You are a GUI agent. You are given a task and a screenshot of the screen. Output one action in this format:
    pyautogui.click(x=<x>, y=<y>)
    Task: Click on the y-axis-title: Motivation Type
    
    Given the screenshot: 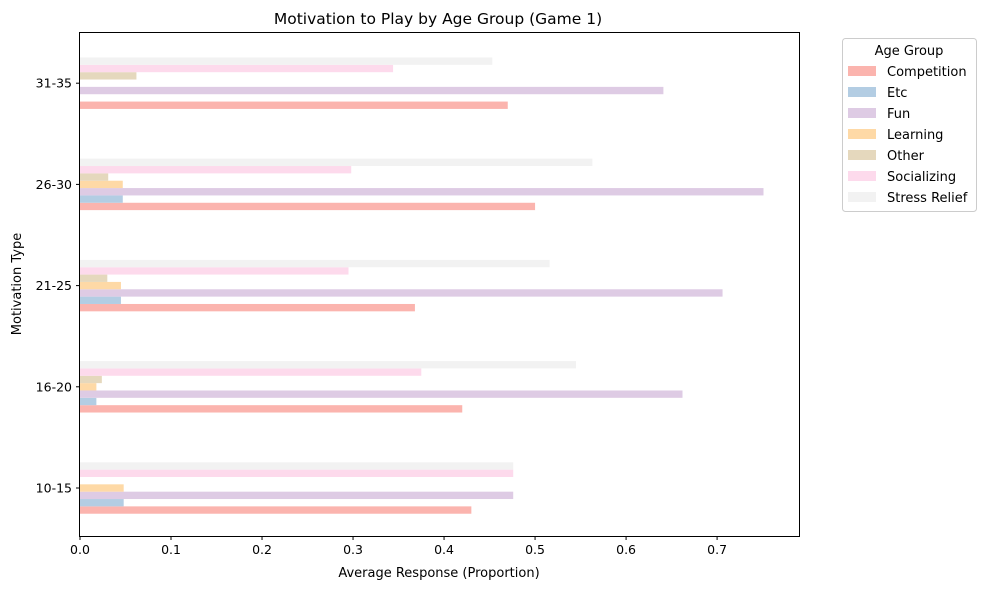 What is the action you would take?
    pyautogui.click(x=17, y=284)
    